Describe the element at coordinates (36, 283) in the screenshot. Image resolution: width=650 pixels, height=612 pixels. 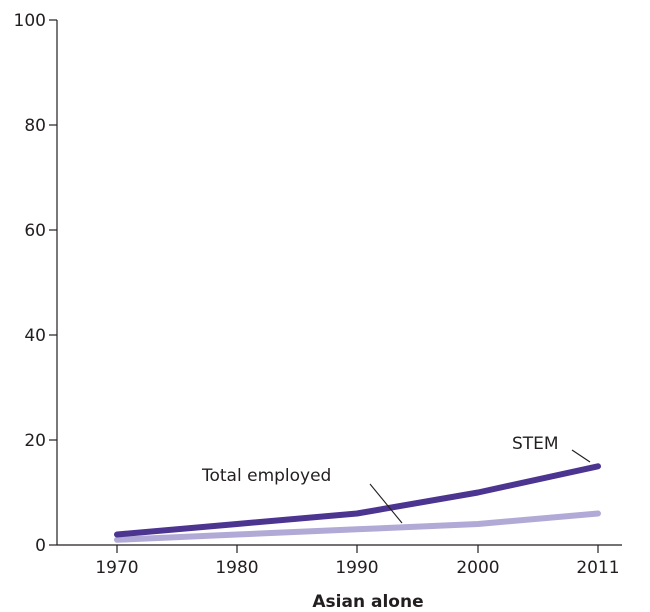
I see `y-axis: 0 20 40 60 80 100` at that location.